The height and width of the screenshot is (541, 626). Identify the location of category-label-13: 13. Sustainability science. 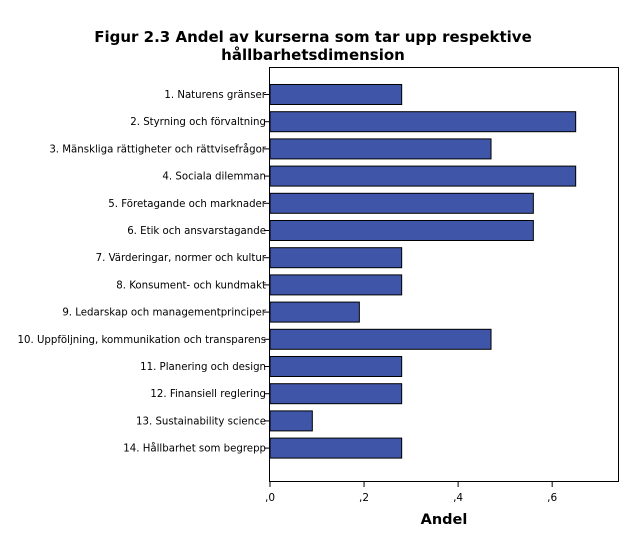
(201, 421).